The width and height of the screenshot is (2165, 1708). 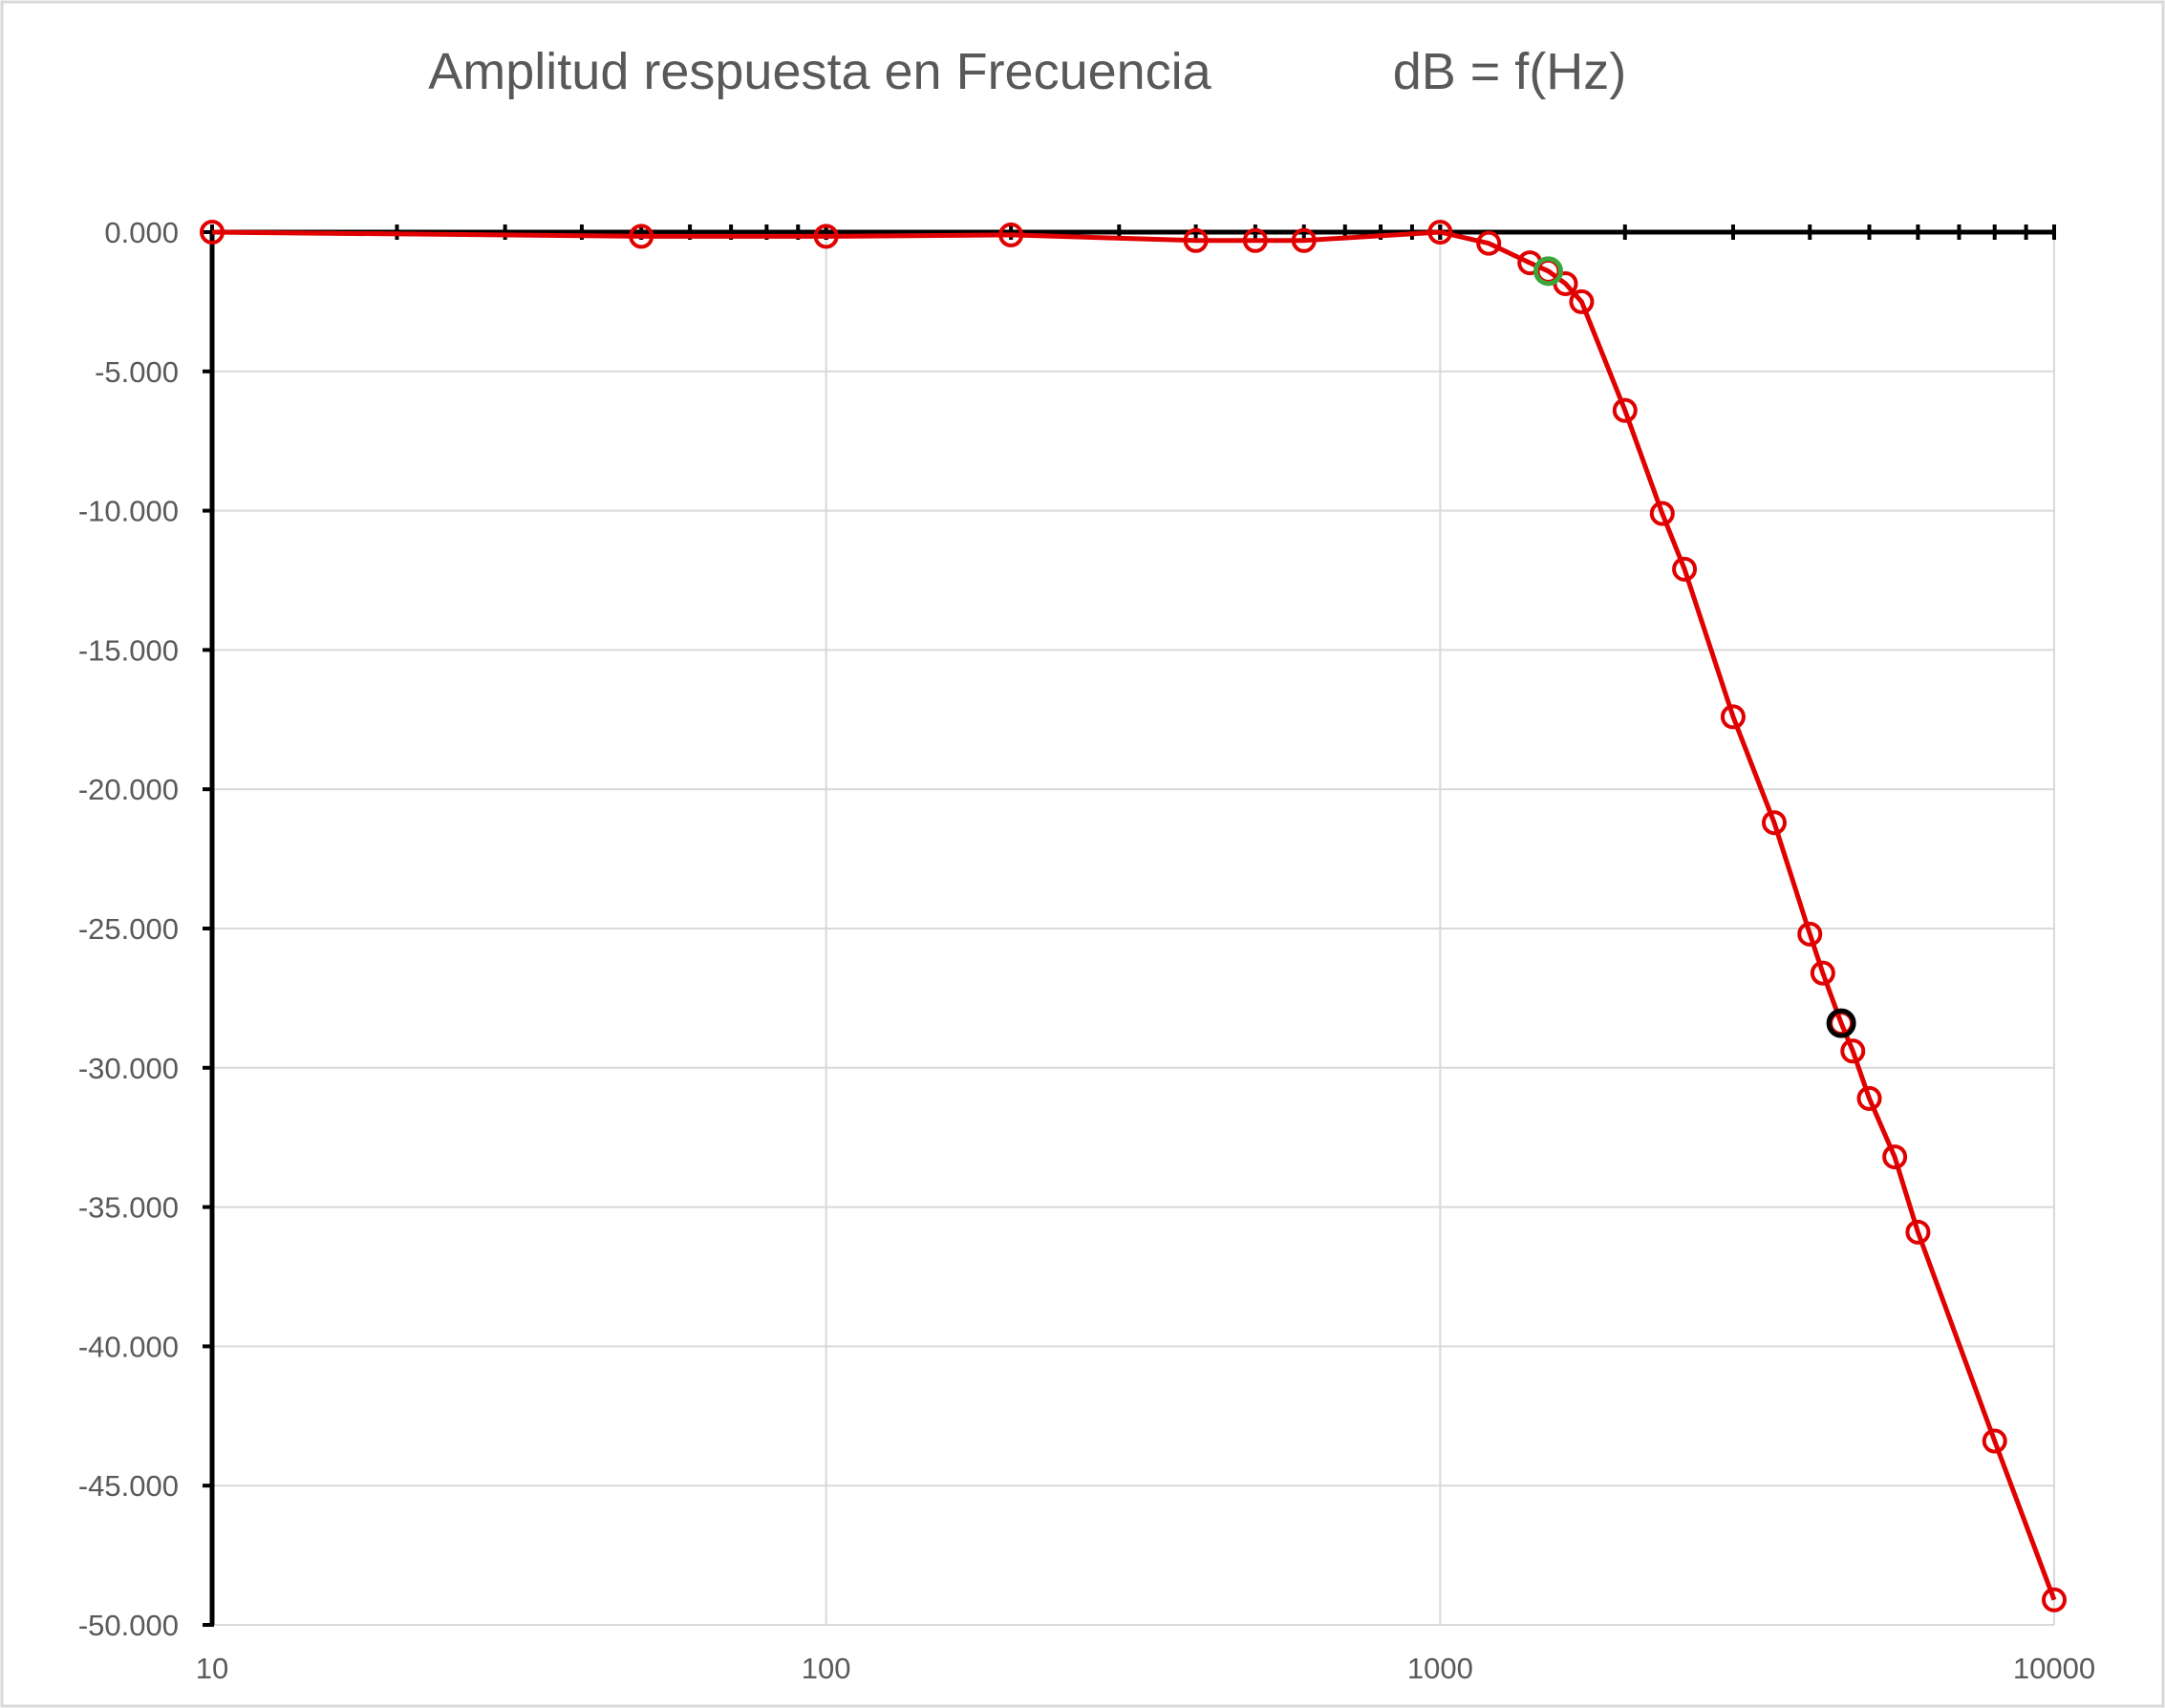 I want to click on y-tick-label: -20.000, so click(x=128, y=790).